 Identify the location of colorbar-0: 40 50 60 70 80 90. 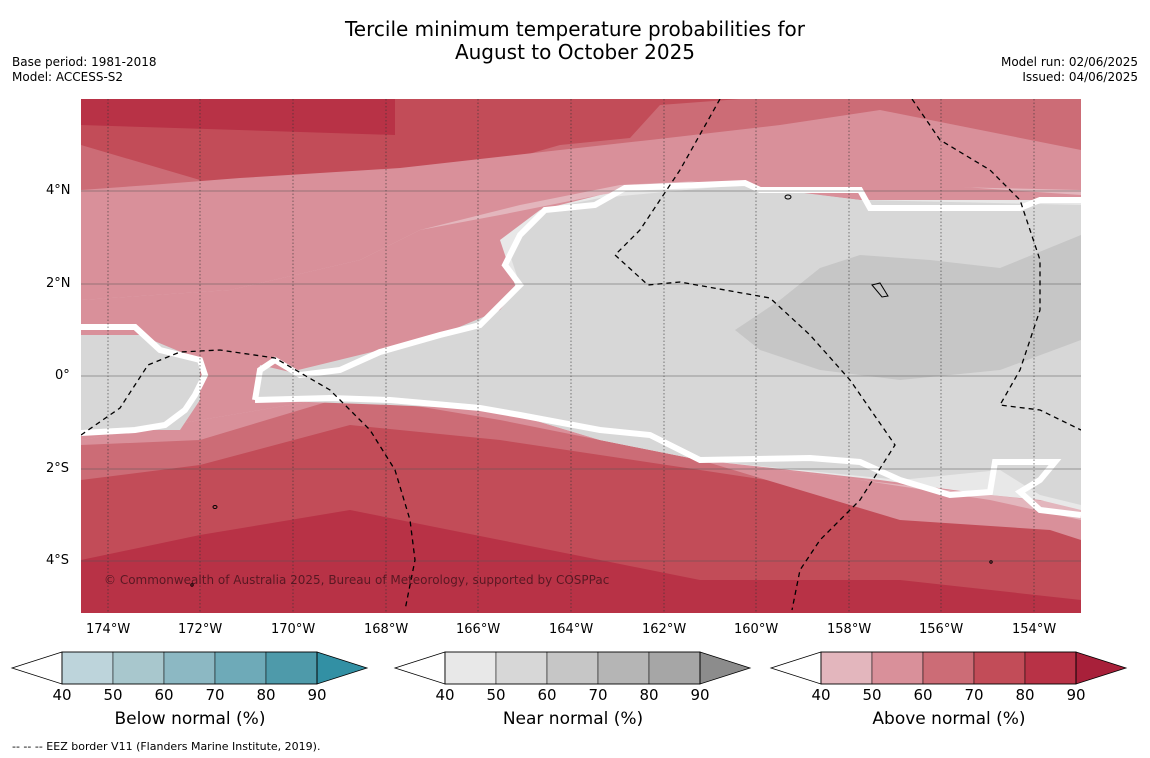
(189, 677).